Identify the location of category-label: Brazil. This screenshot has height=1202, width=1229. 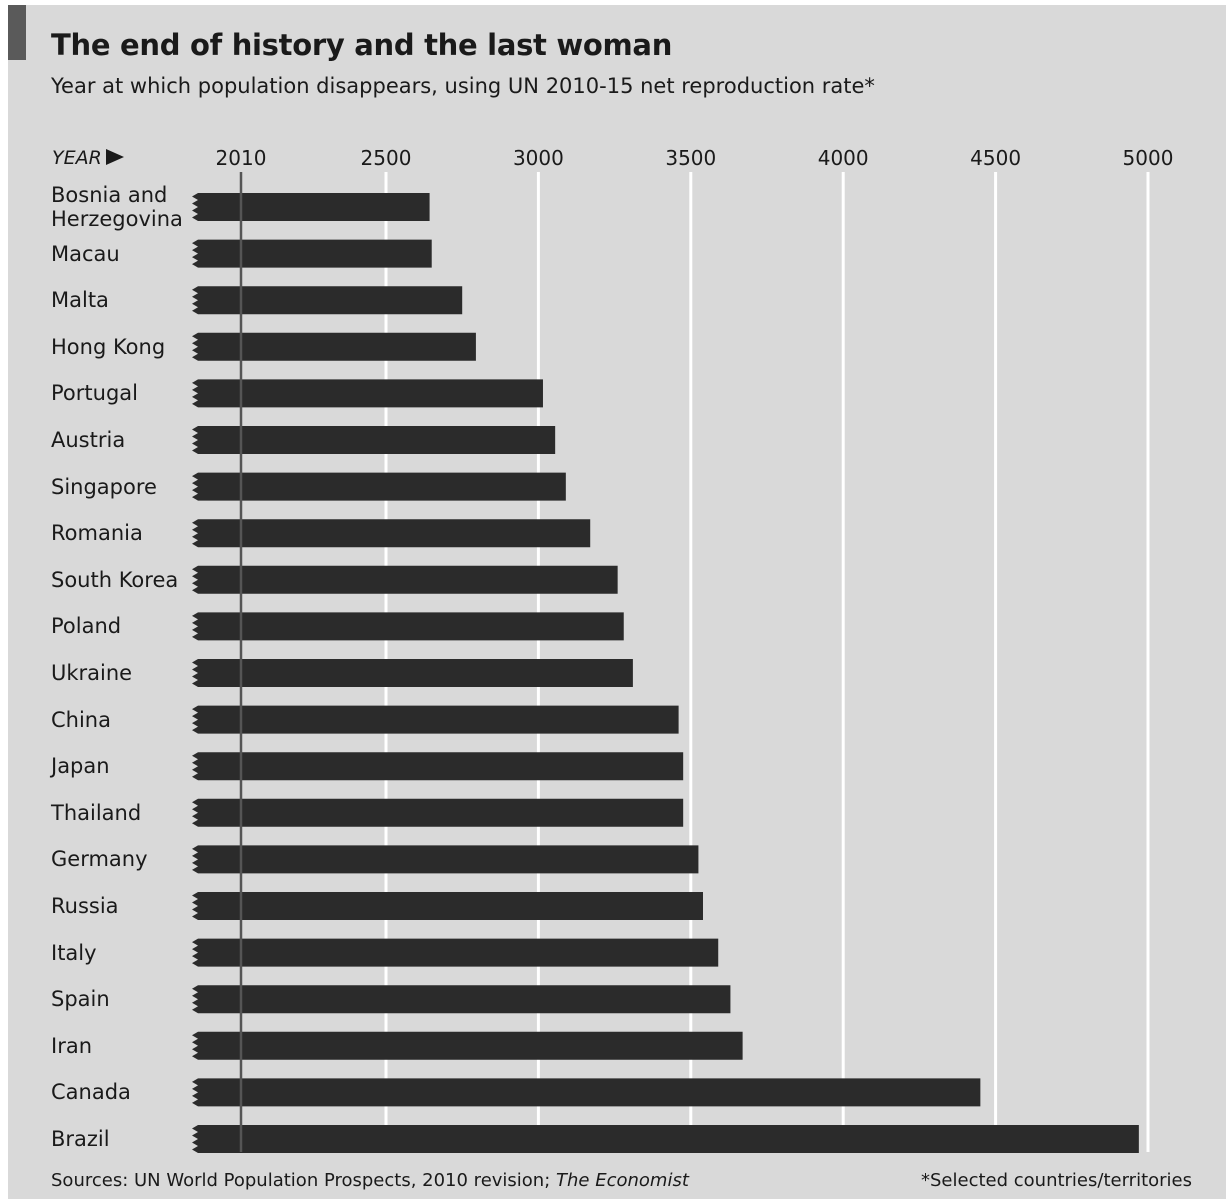
(80, 1139).